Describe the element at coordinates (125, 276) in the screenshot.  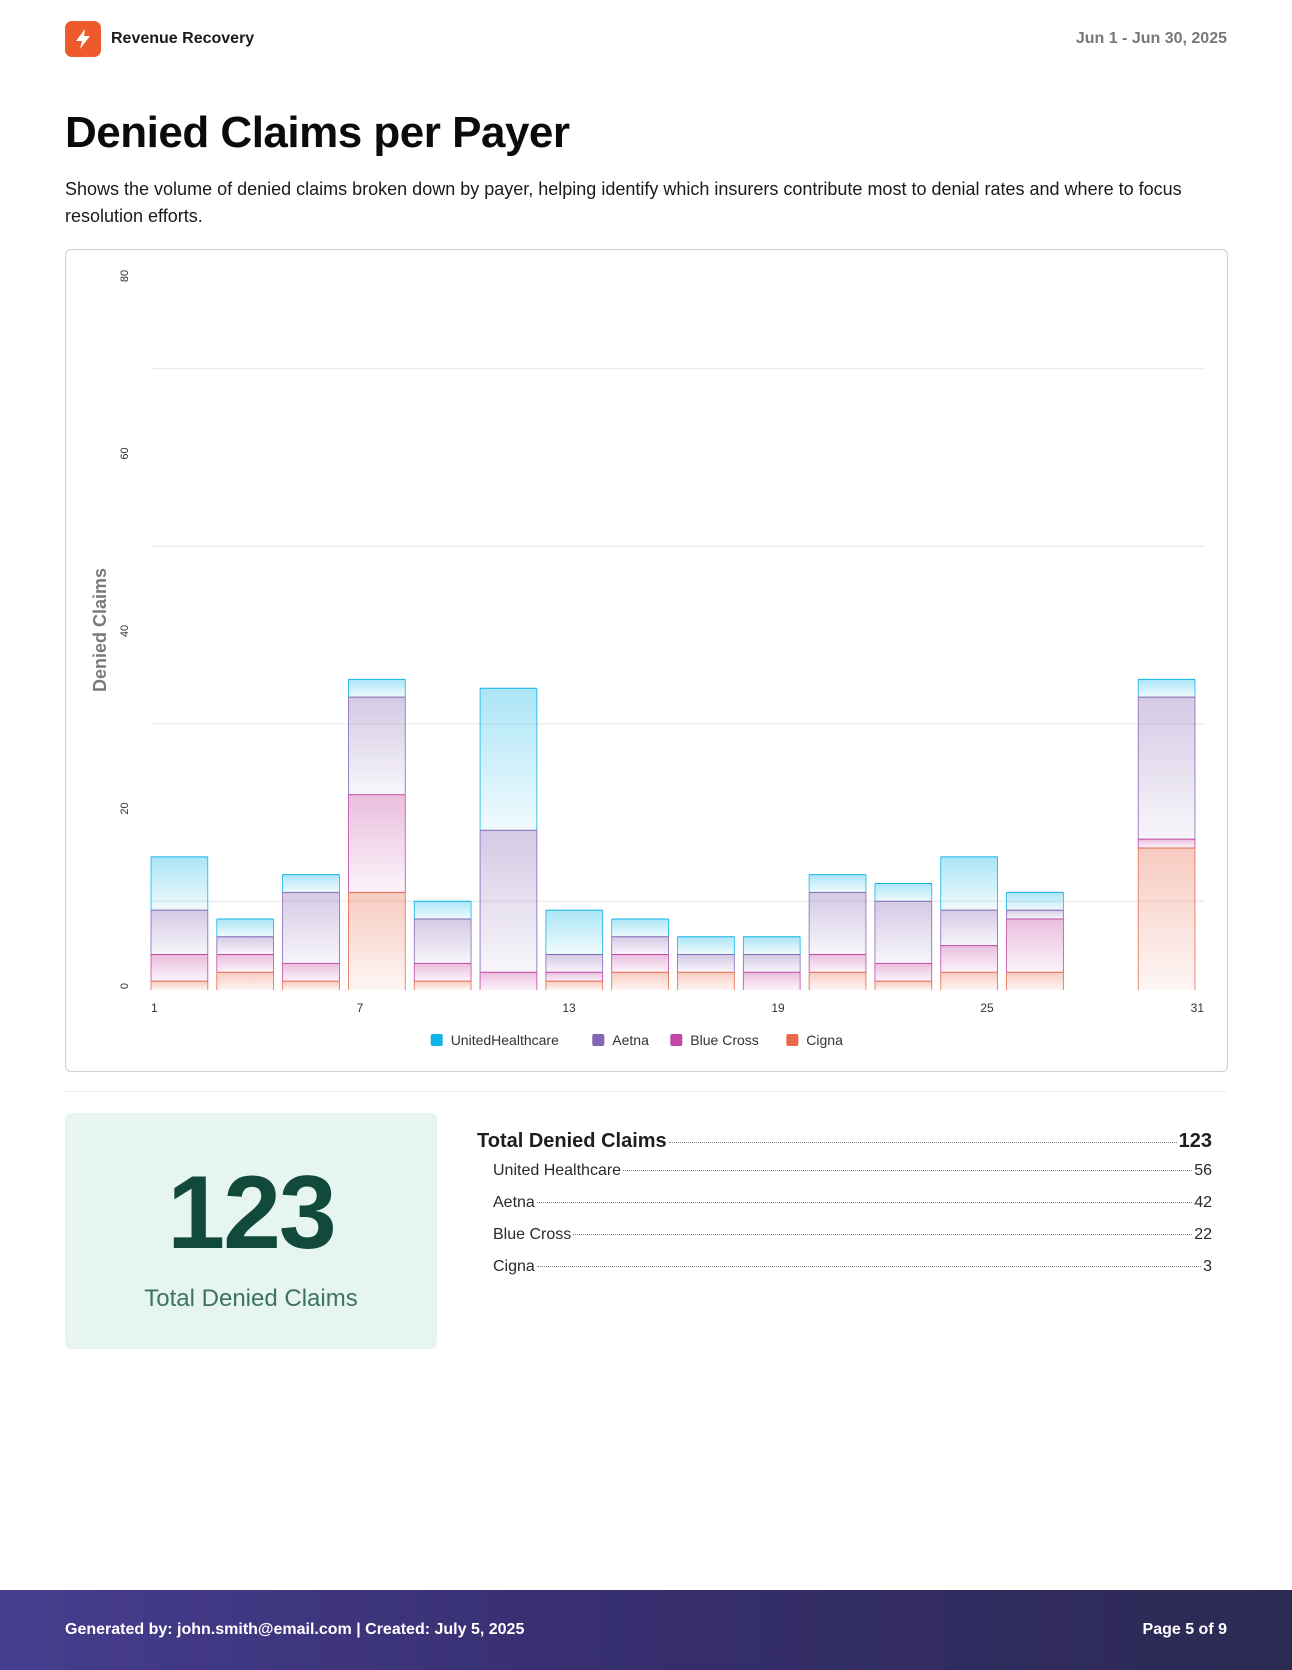
I see `y-tick-label: 80` at that location.